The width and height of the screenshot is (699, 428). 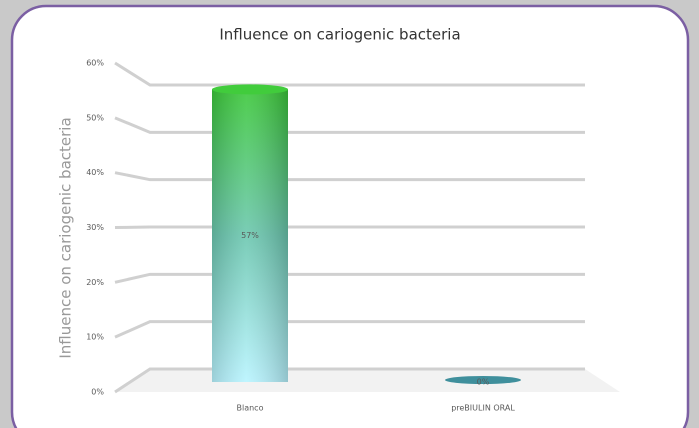 I want to click on value-label: 57%, so click(x=250, y=235).